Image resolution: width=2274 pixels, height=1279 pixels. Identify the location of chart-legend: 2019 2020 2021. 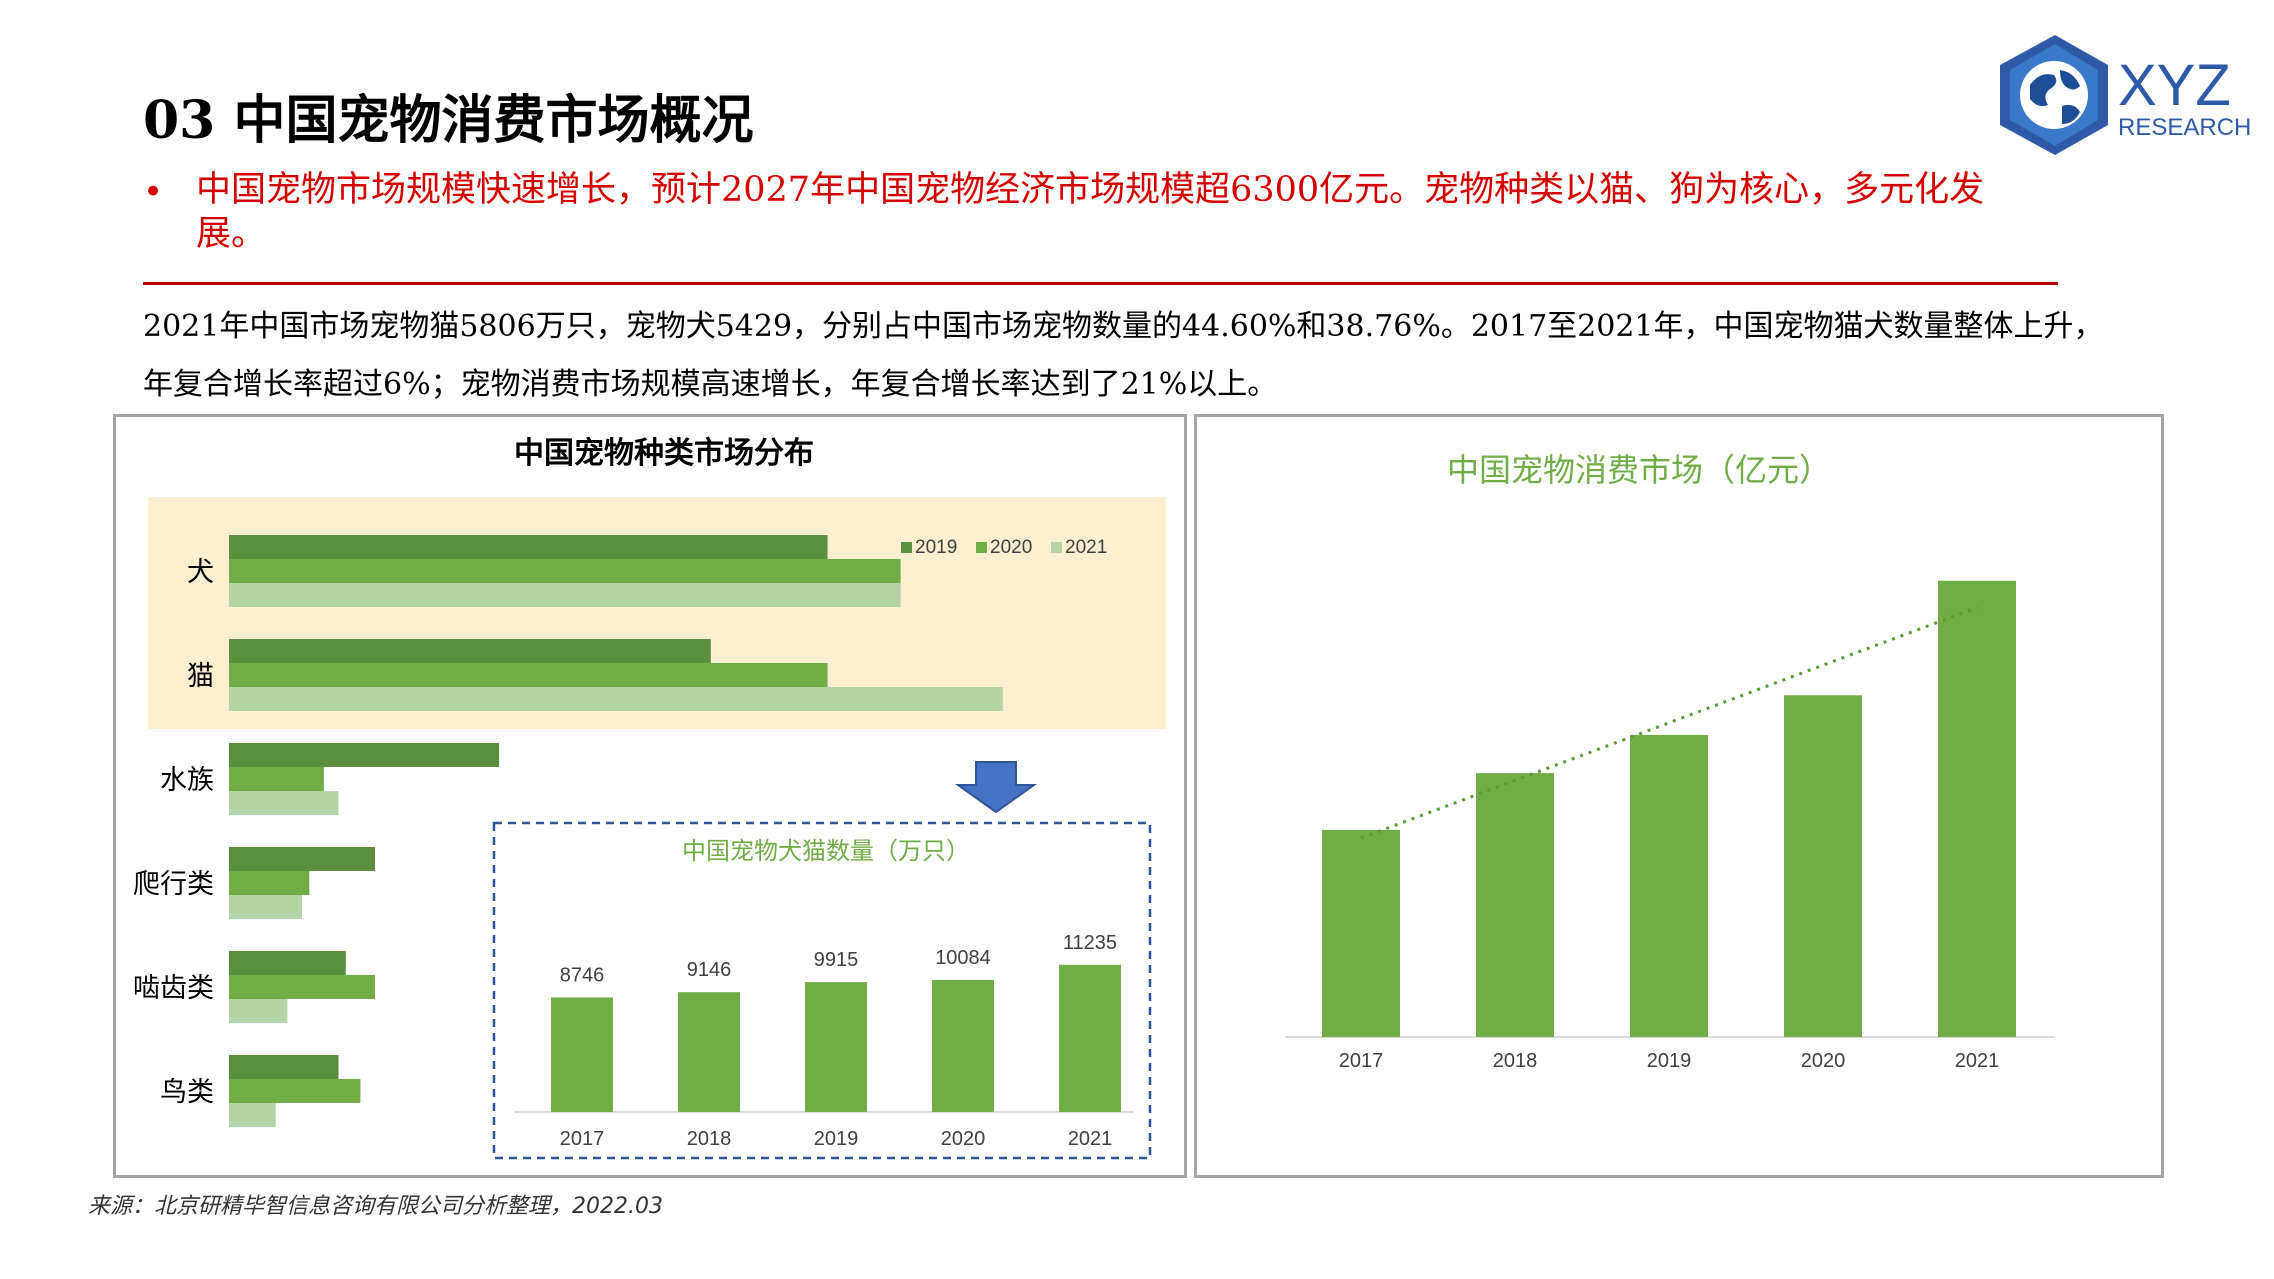
(1004, 547).